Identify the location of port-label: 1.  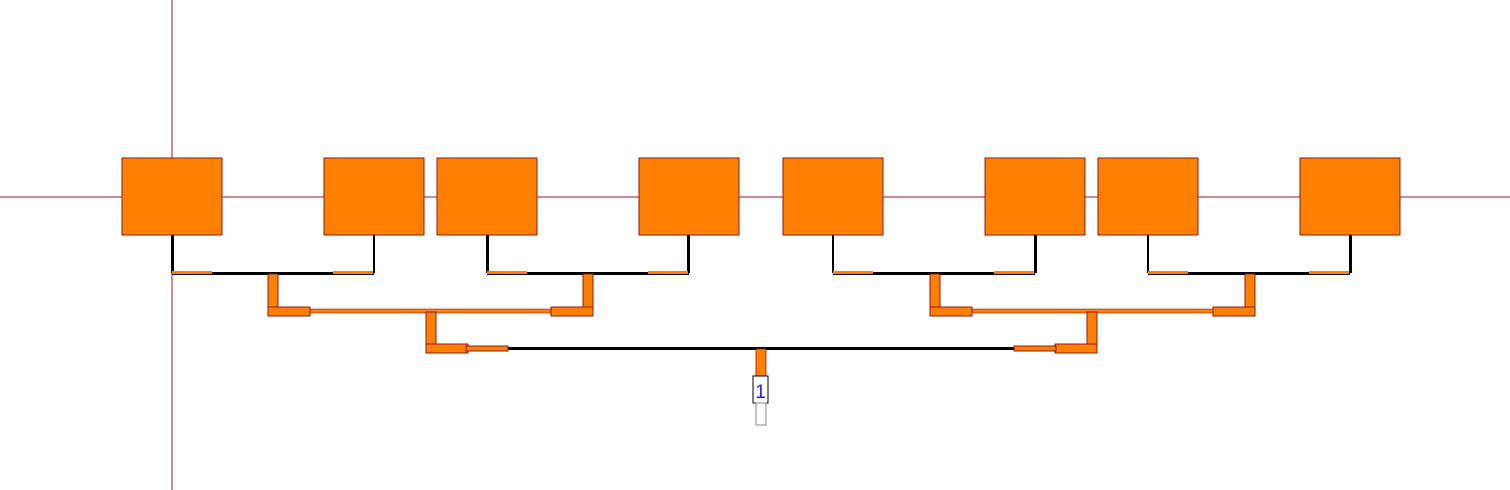
(760, 392).